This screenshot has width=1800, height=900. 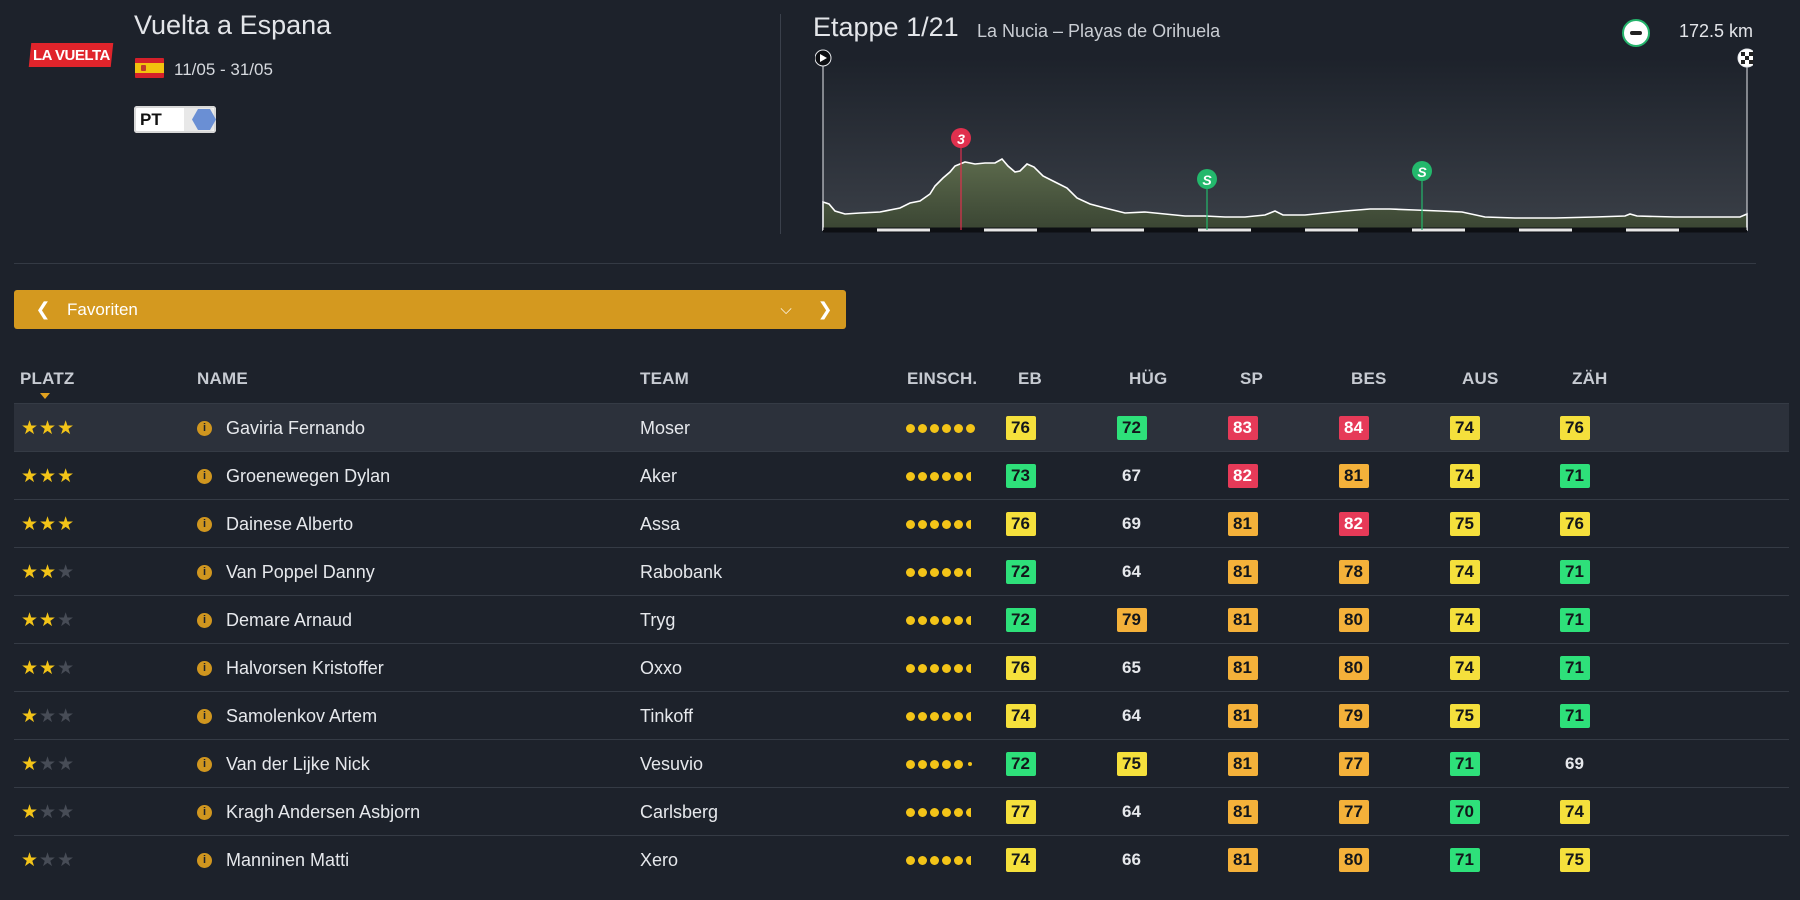 I want to click on table-row: ★ ★ ★ i Manninen Matti Xero 74 66 81 80 71 75, so click(x=901, y=859).